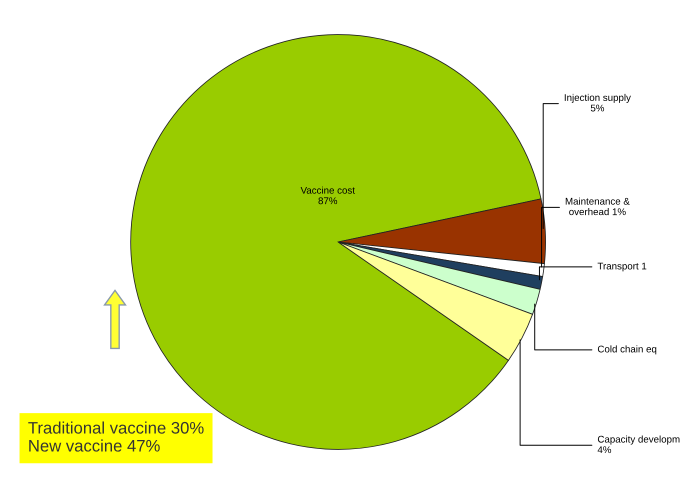 This screenshot has height=484, width=697. I want to click on slice-label: Vaccine cost 87%, so click(327, 195).